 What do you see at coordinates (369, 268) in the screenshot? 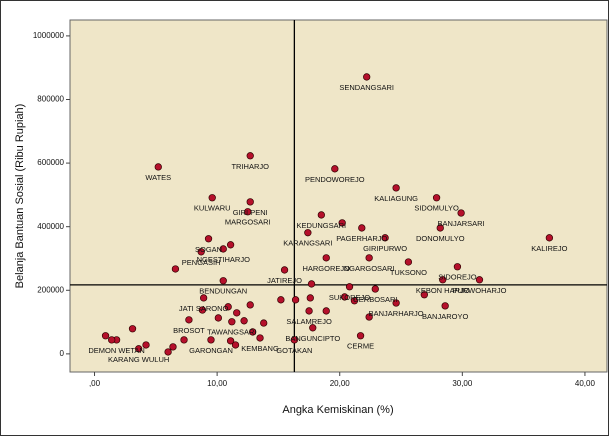
I see `point-label: NGARGOSARI` at bounding box center [369, 268].